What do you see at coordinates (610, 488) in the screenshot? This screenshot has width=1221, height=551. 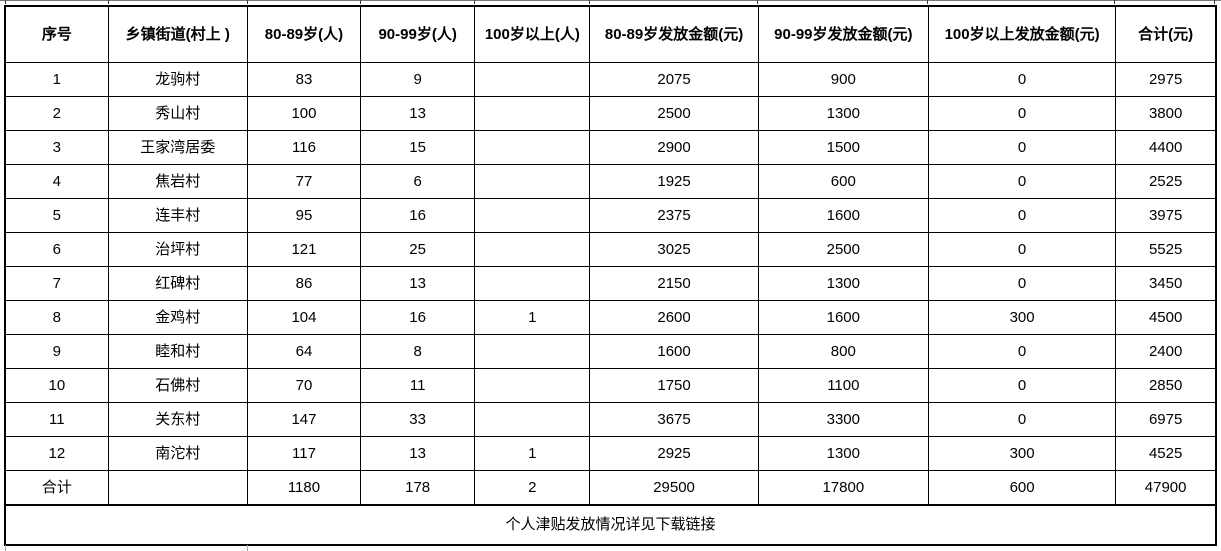 I see `total-row: 合计 1180 178 2 29500 17800 600 47900` at bounding box center [610, 488].